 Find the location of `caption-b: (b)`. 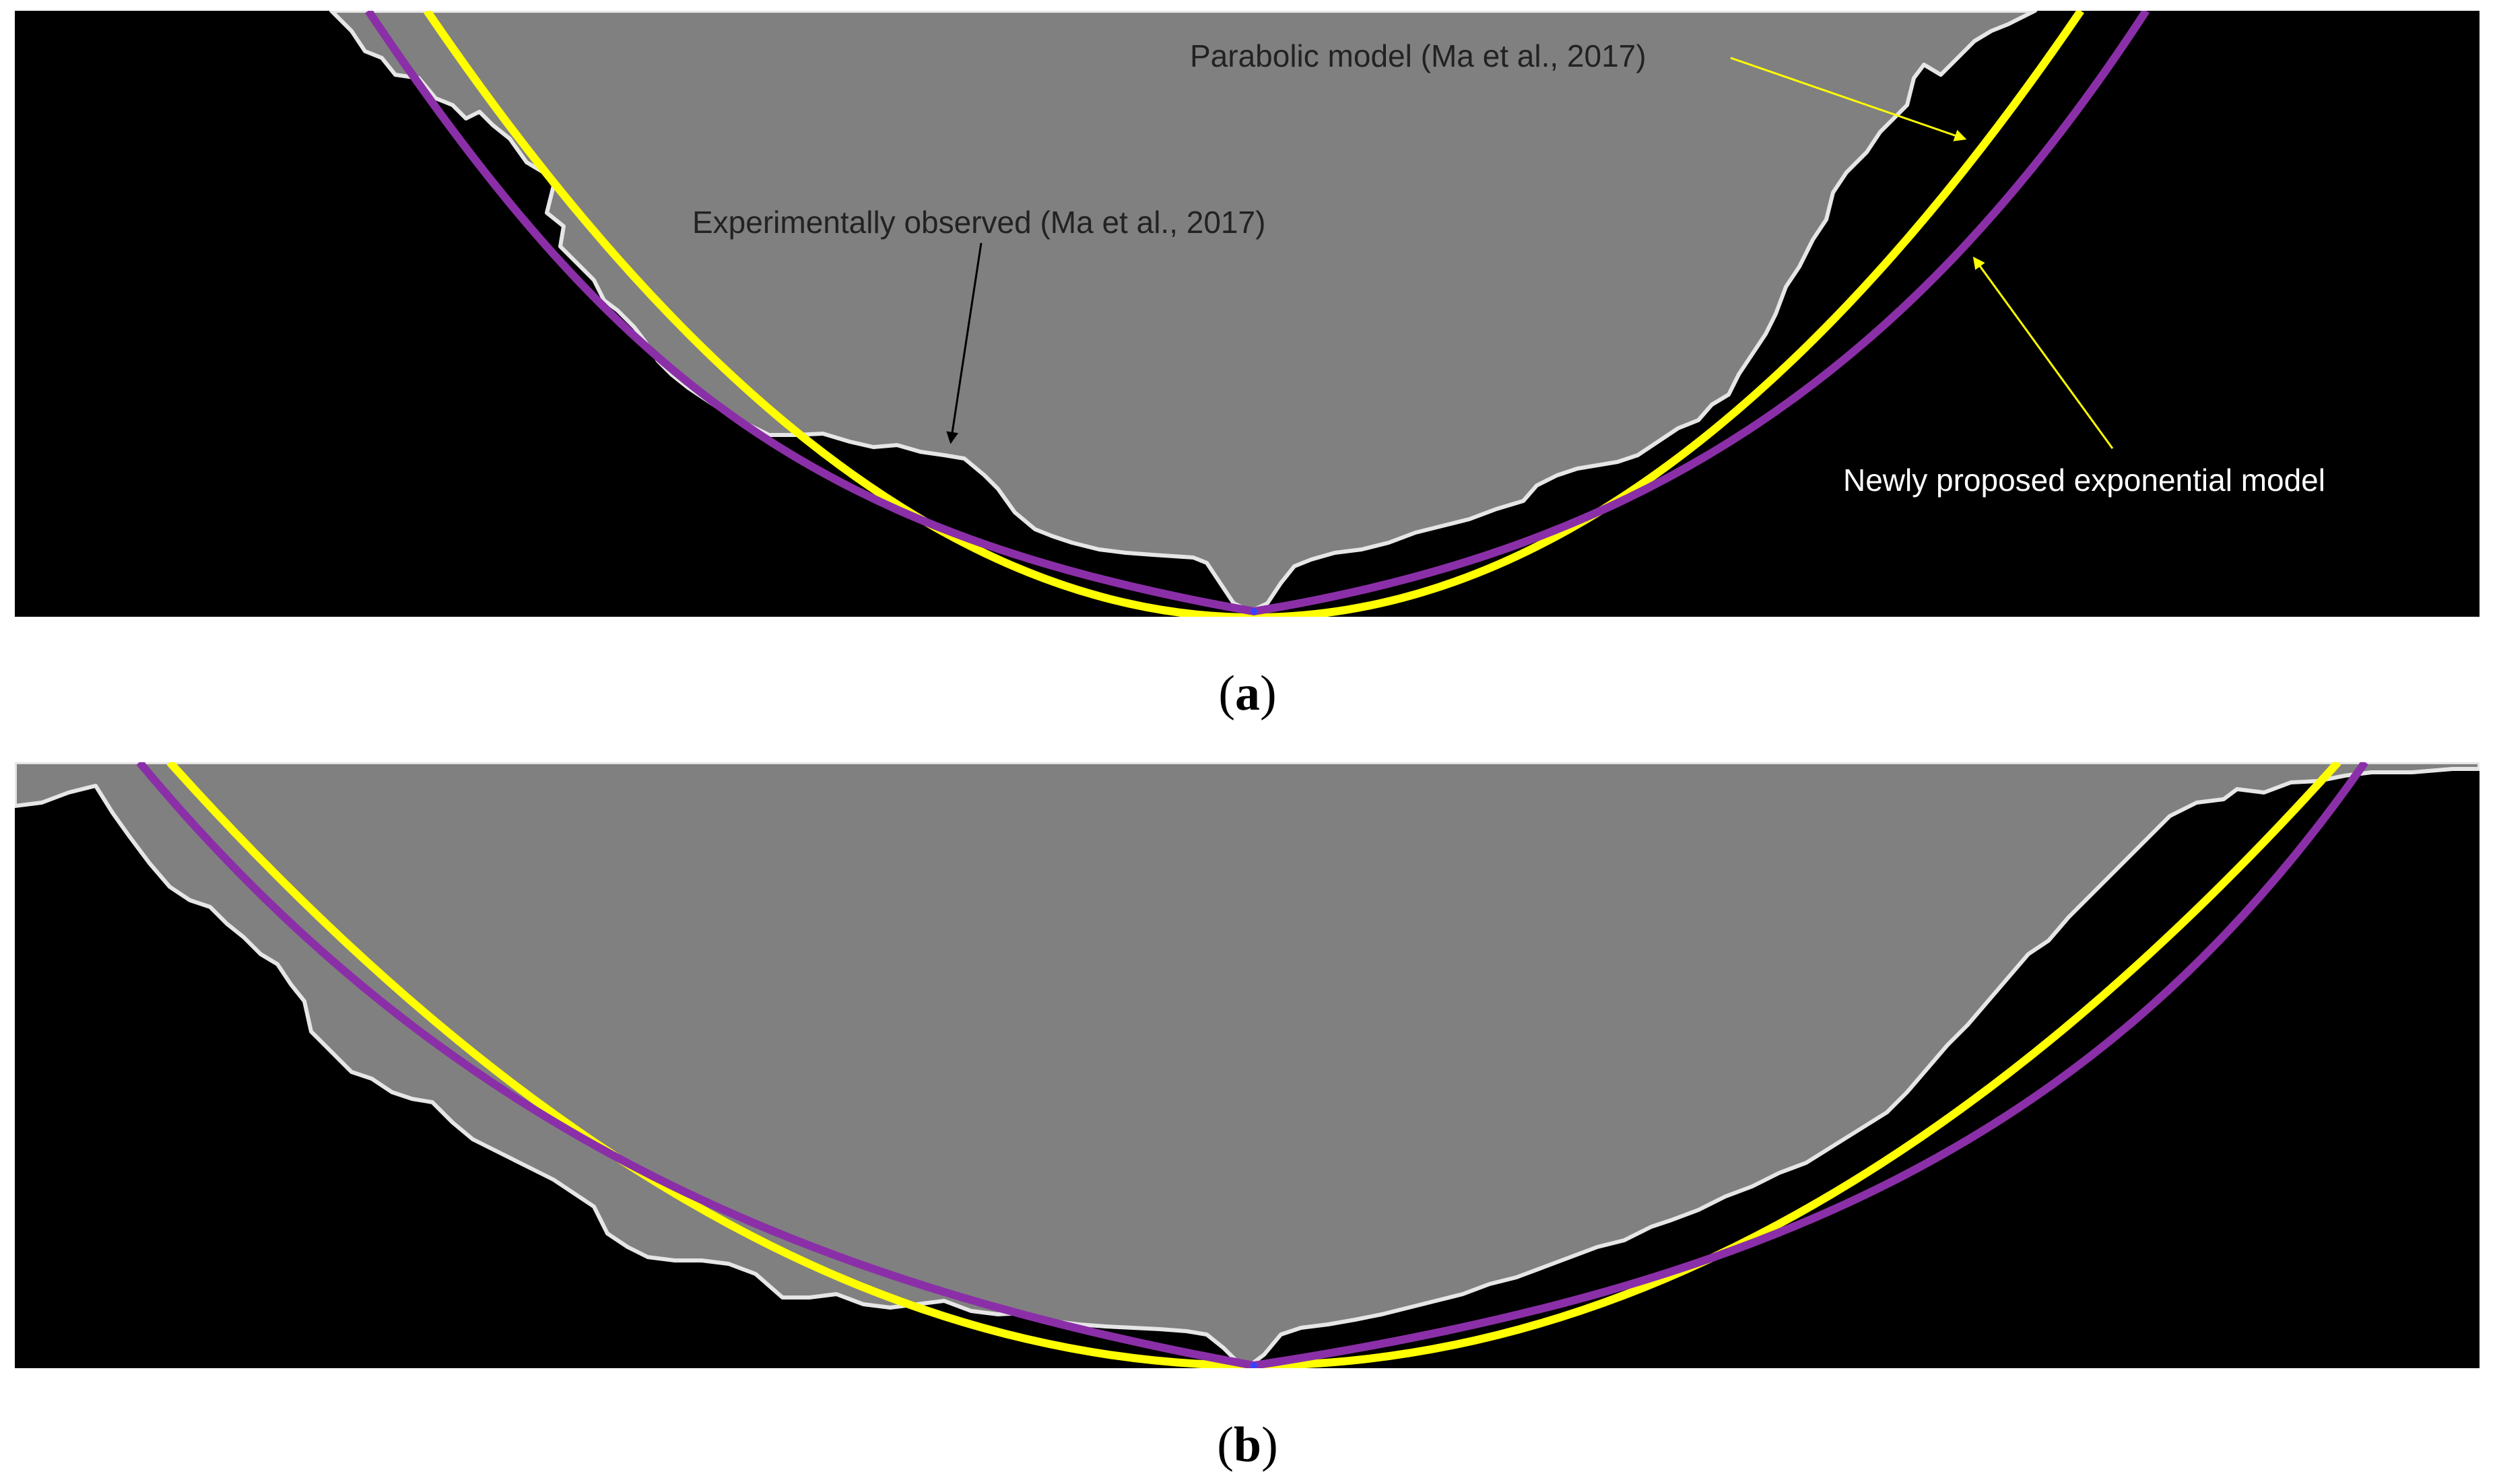

caption-b: (b) is located at coordinates (1247, 1445).